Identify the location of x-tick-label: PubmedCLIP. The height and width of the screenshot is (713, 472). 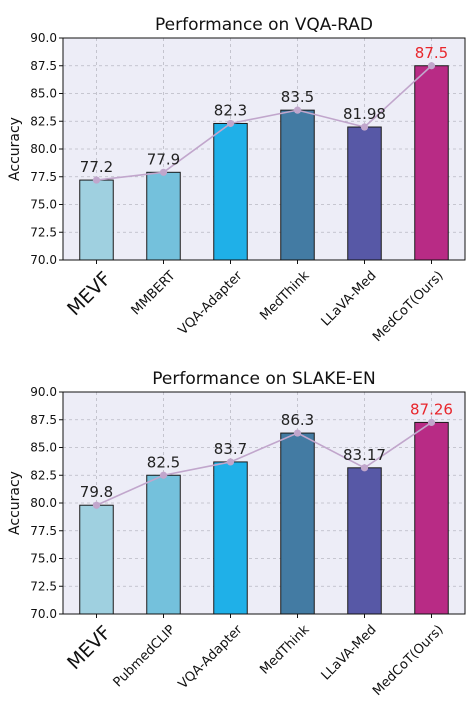
(145, 656).